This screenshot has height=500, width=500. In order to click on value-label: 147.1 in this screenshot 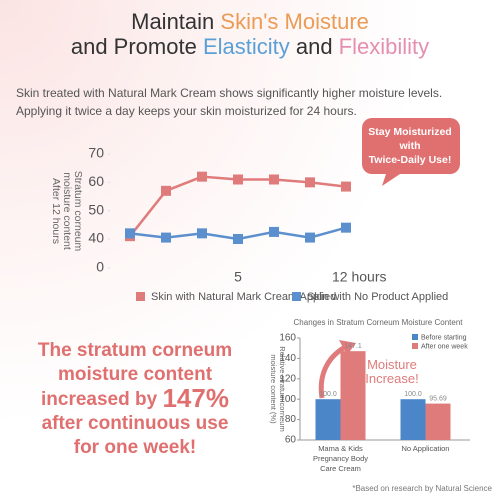, I will do `click(353, 346)`.